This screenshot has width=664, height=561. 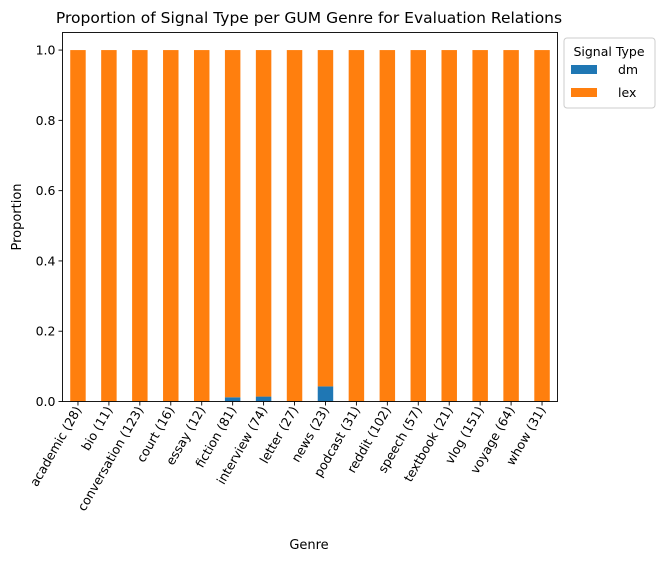 What do you see at coordinates (627, 92) in the screenshot?
I see `legend-label-lex: lex` at bounding box center [627, 92].